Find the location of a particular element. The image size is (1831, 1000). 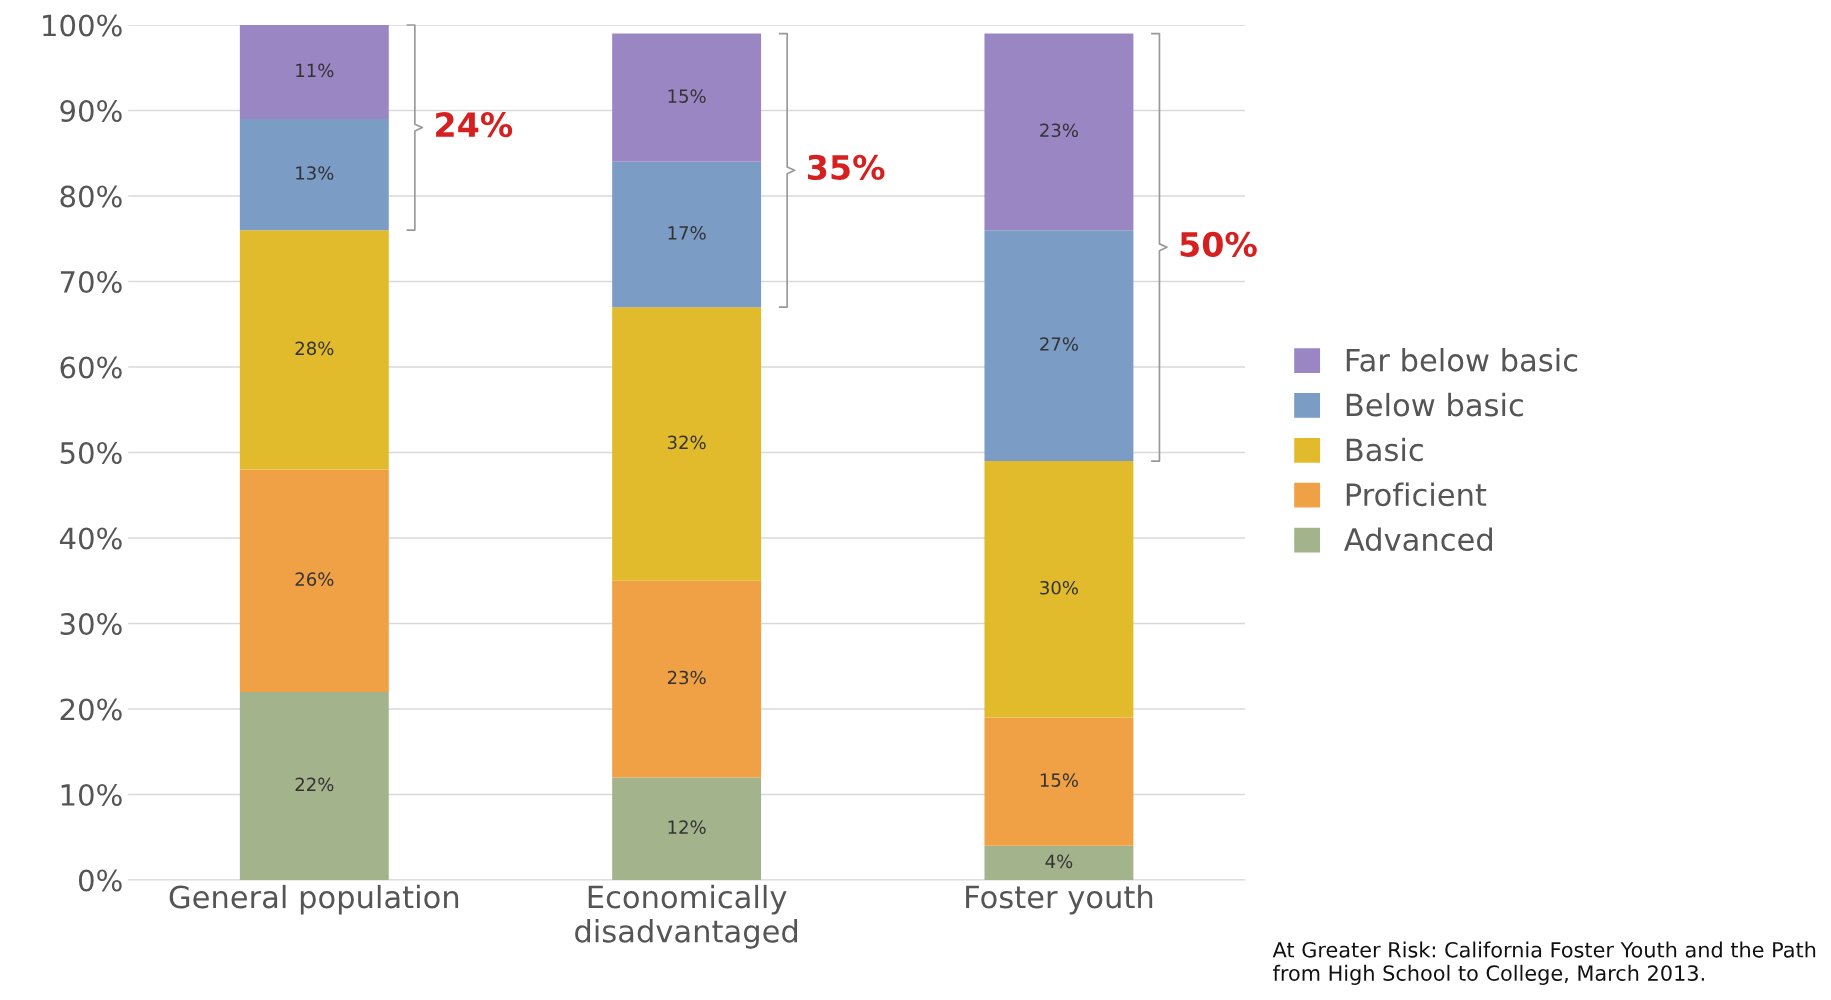

data-label: 32% is located at coordinates (686, 442).